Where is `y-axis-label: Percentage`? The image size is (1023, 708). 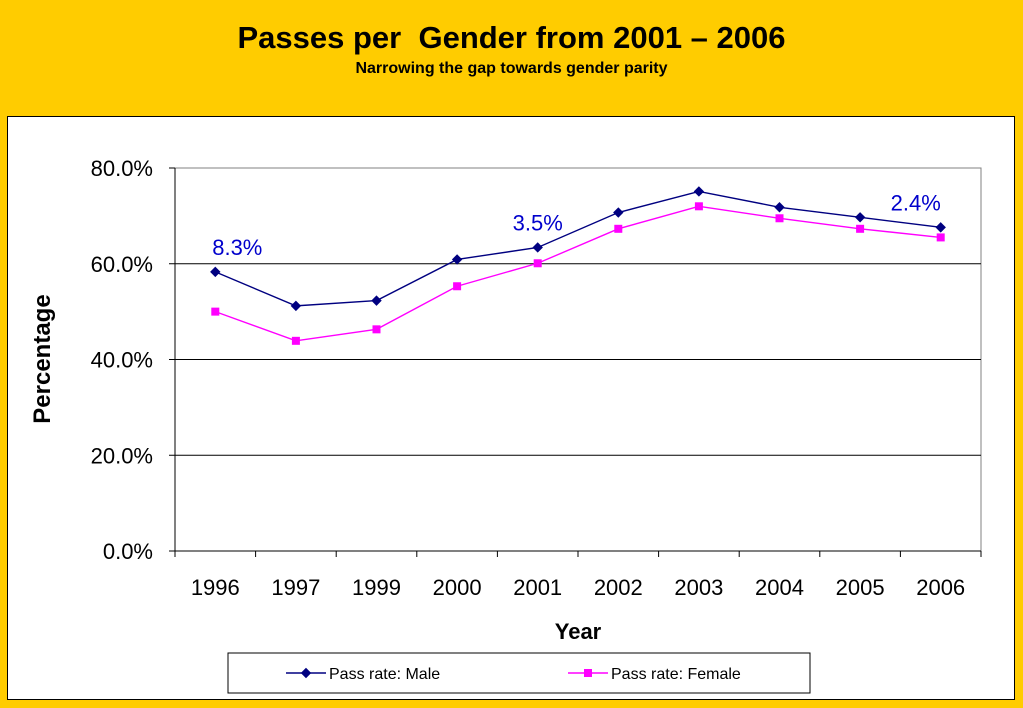
y-axis-label: Percentage is located at coordinates (42, 358).